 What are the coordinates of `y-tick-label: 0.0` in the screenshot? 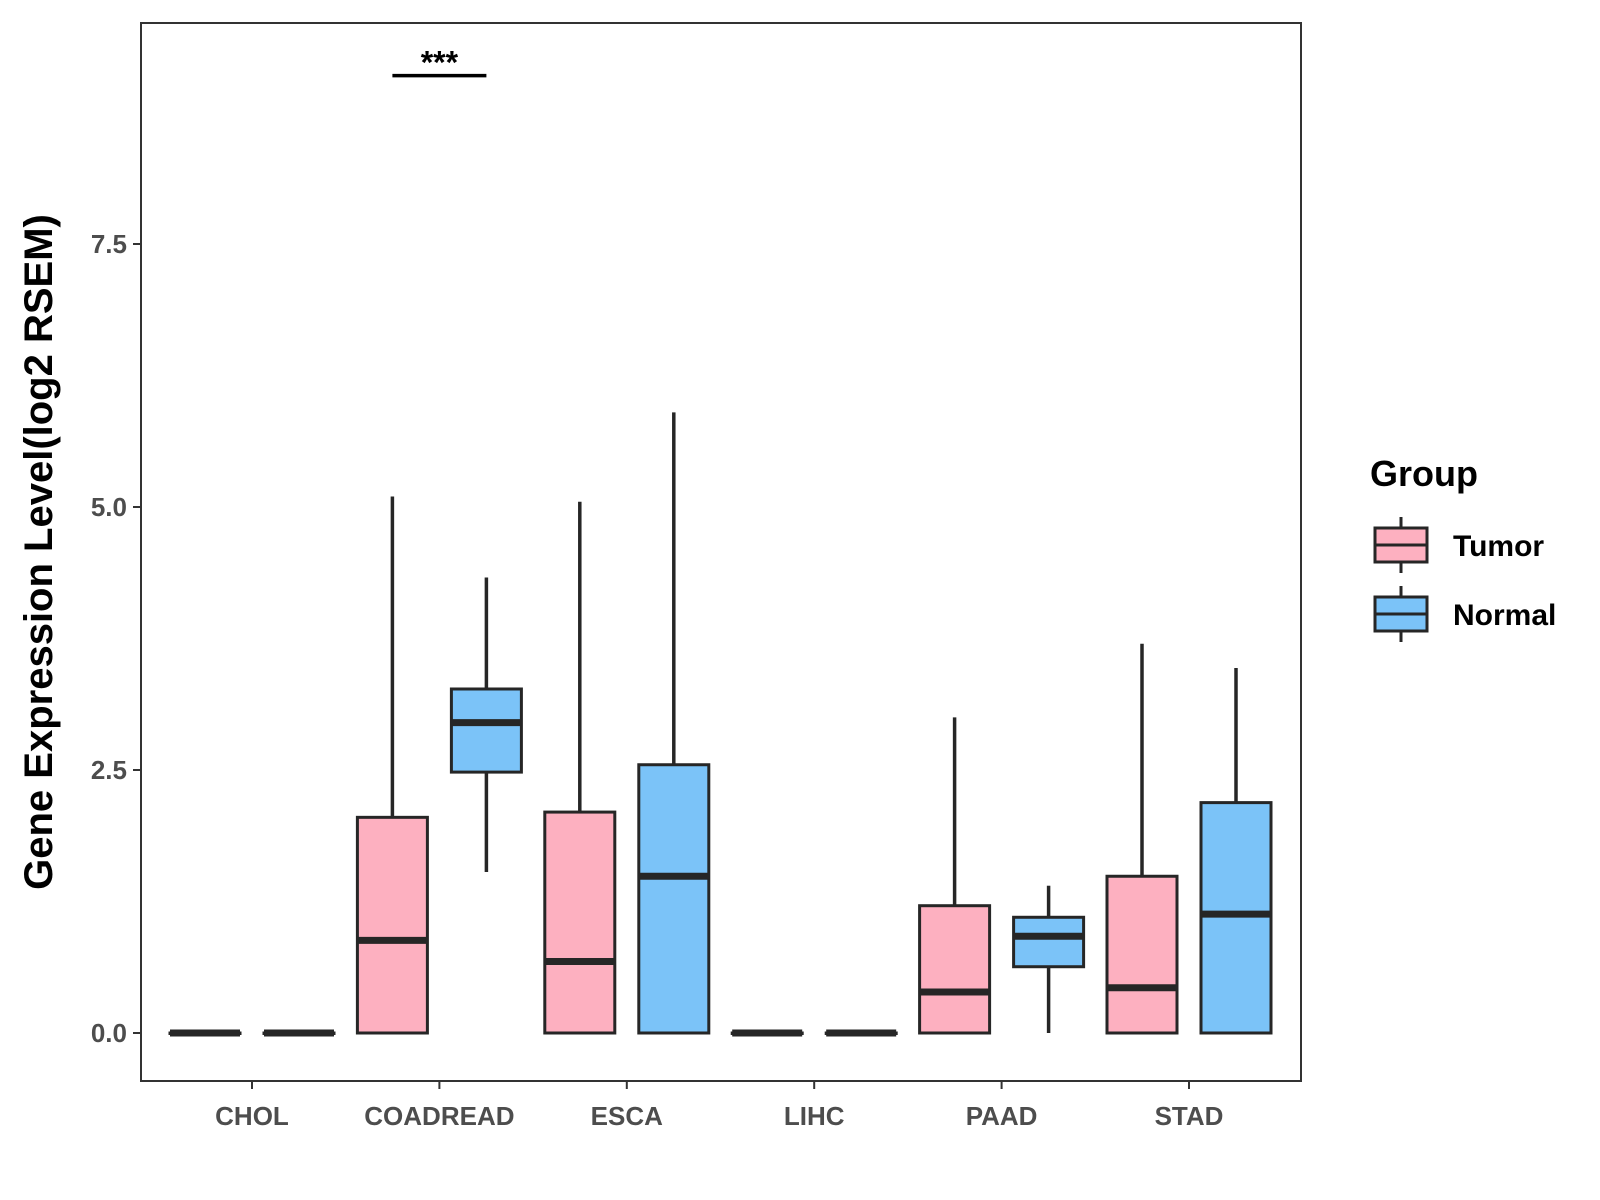 It's located at (109, 1033).